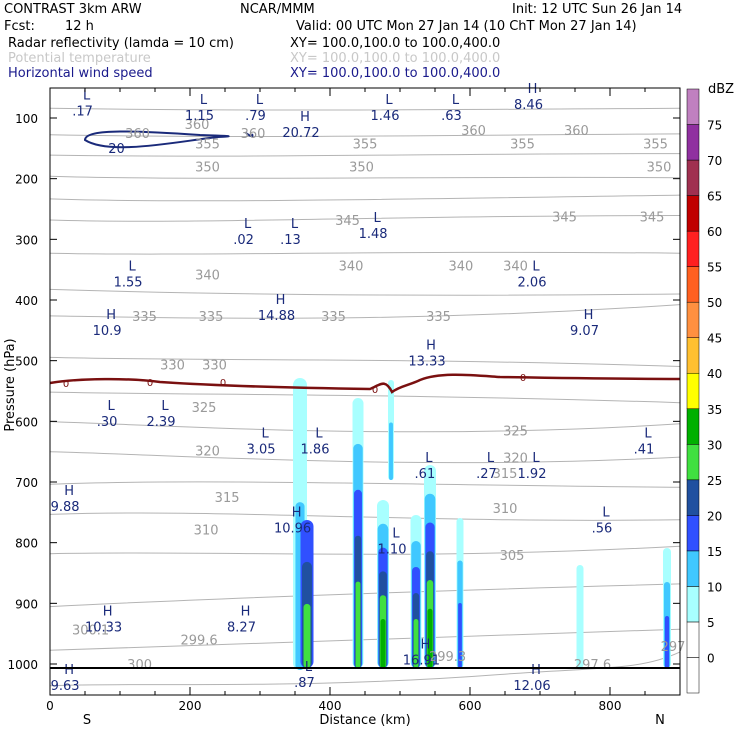  What do you see at coordinates (373, 234) in the screenshot?
I see `wind-extremum-value-9: 1.48` at bounding box center [373, 234].